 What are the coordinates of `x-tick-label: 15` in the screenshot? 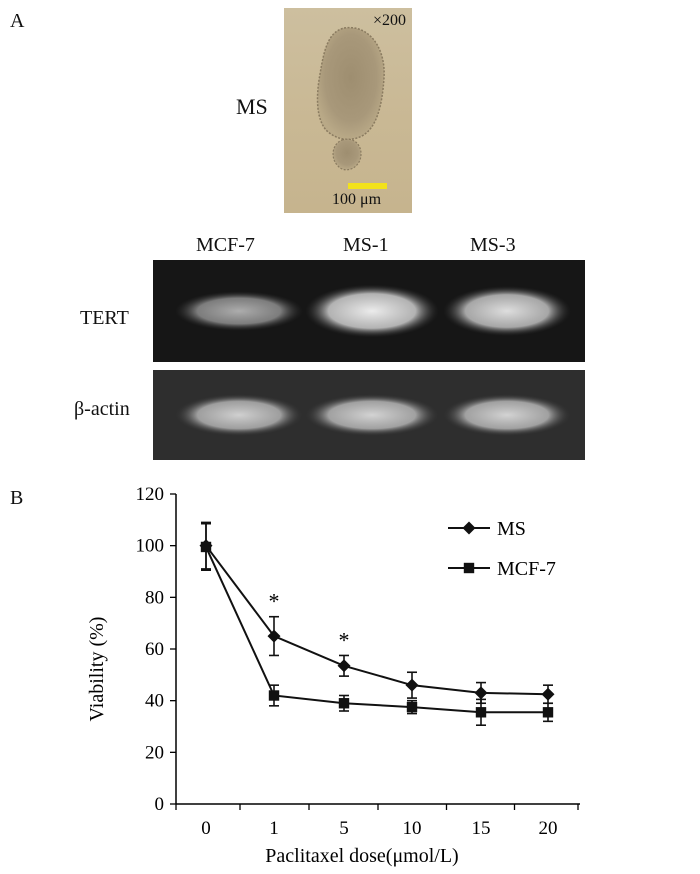 It's located at (481, 828).